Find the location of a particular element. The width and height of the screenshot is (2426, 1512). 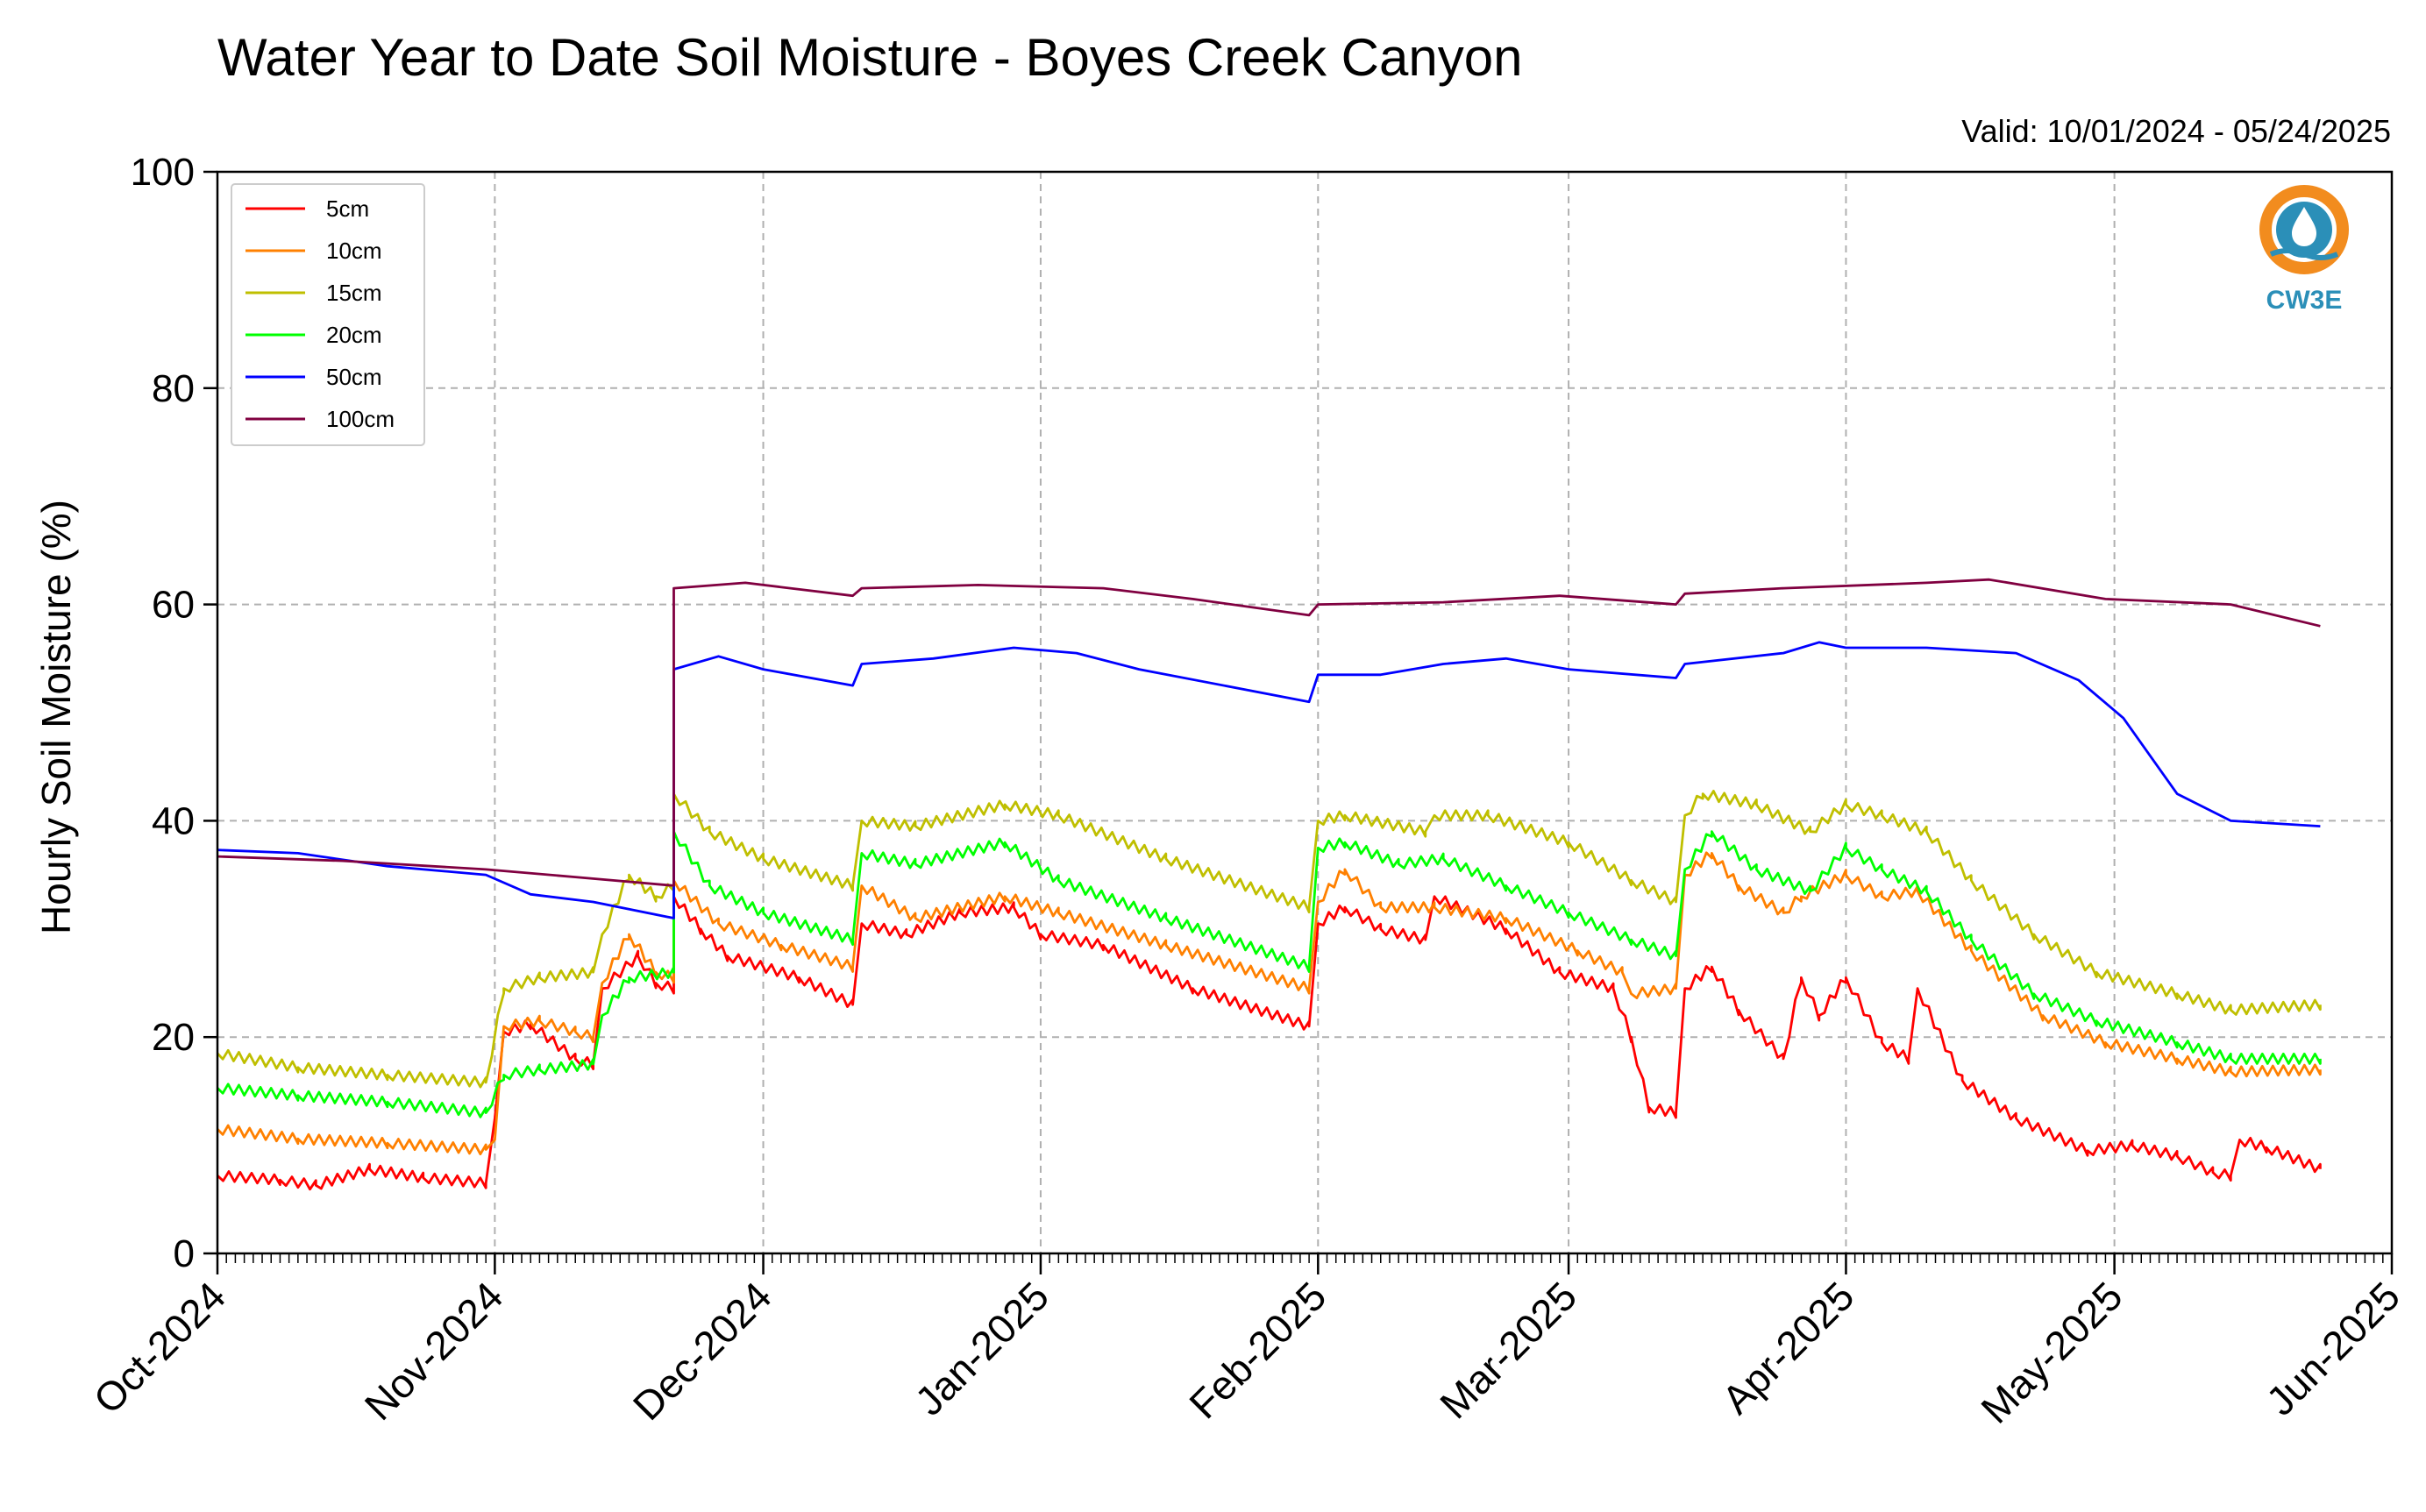

legend-label: 10cm is located at coordinates (354, 251).